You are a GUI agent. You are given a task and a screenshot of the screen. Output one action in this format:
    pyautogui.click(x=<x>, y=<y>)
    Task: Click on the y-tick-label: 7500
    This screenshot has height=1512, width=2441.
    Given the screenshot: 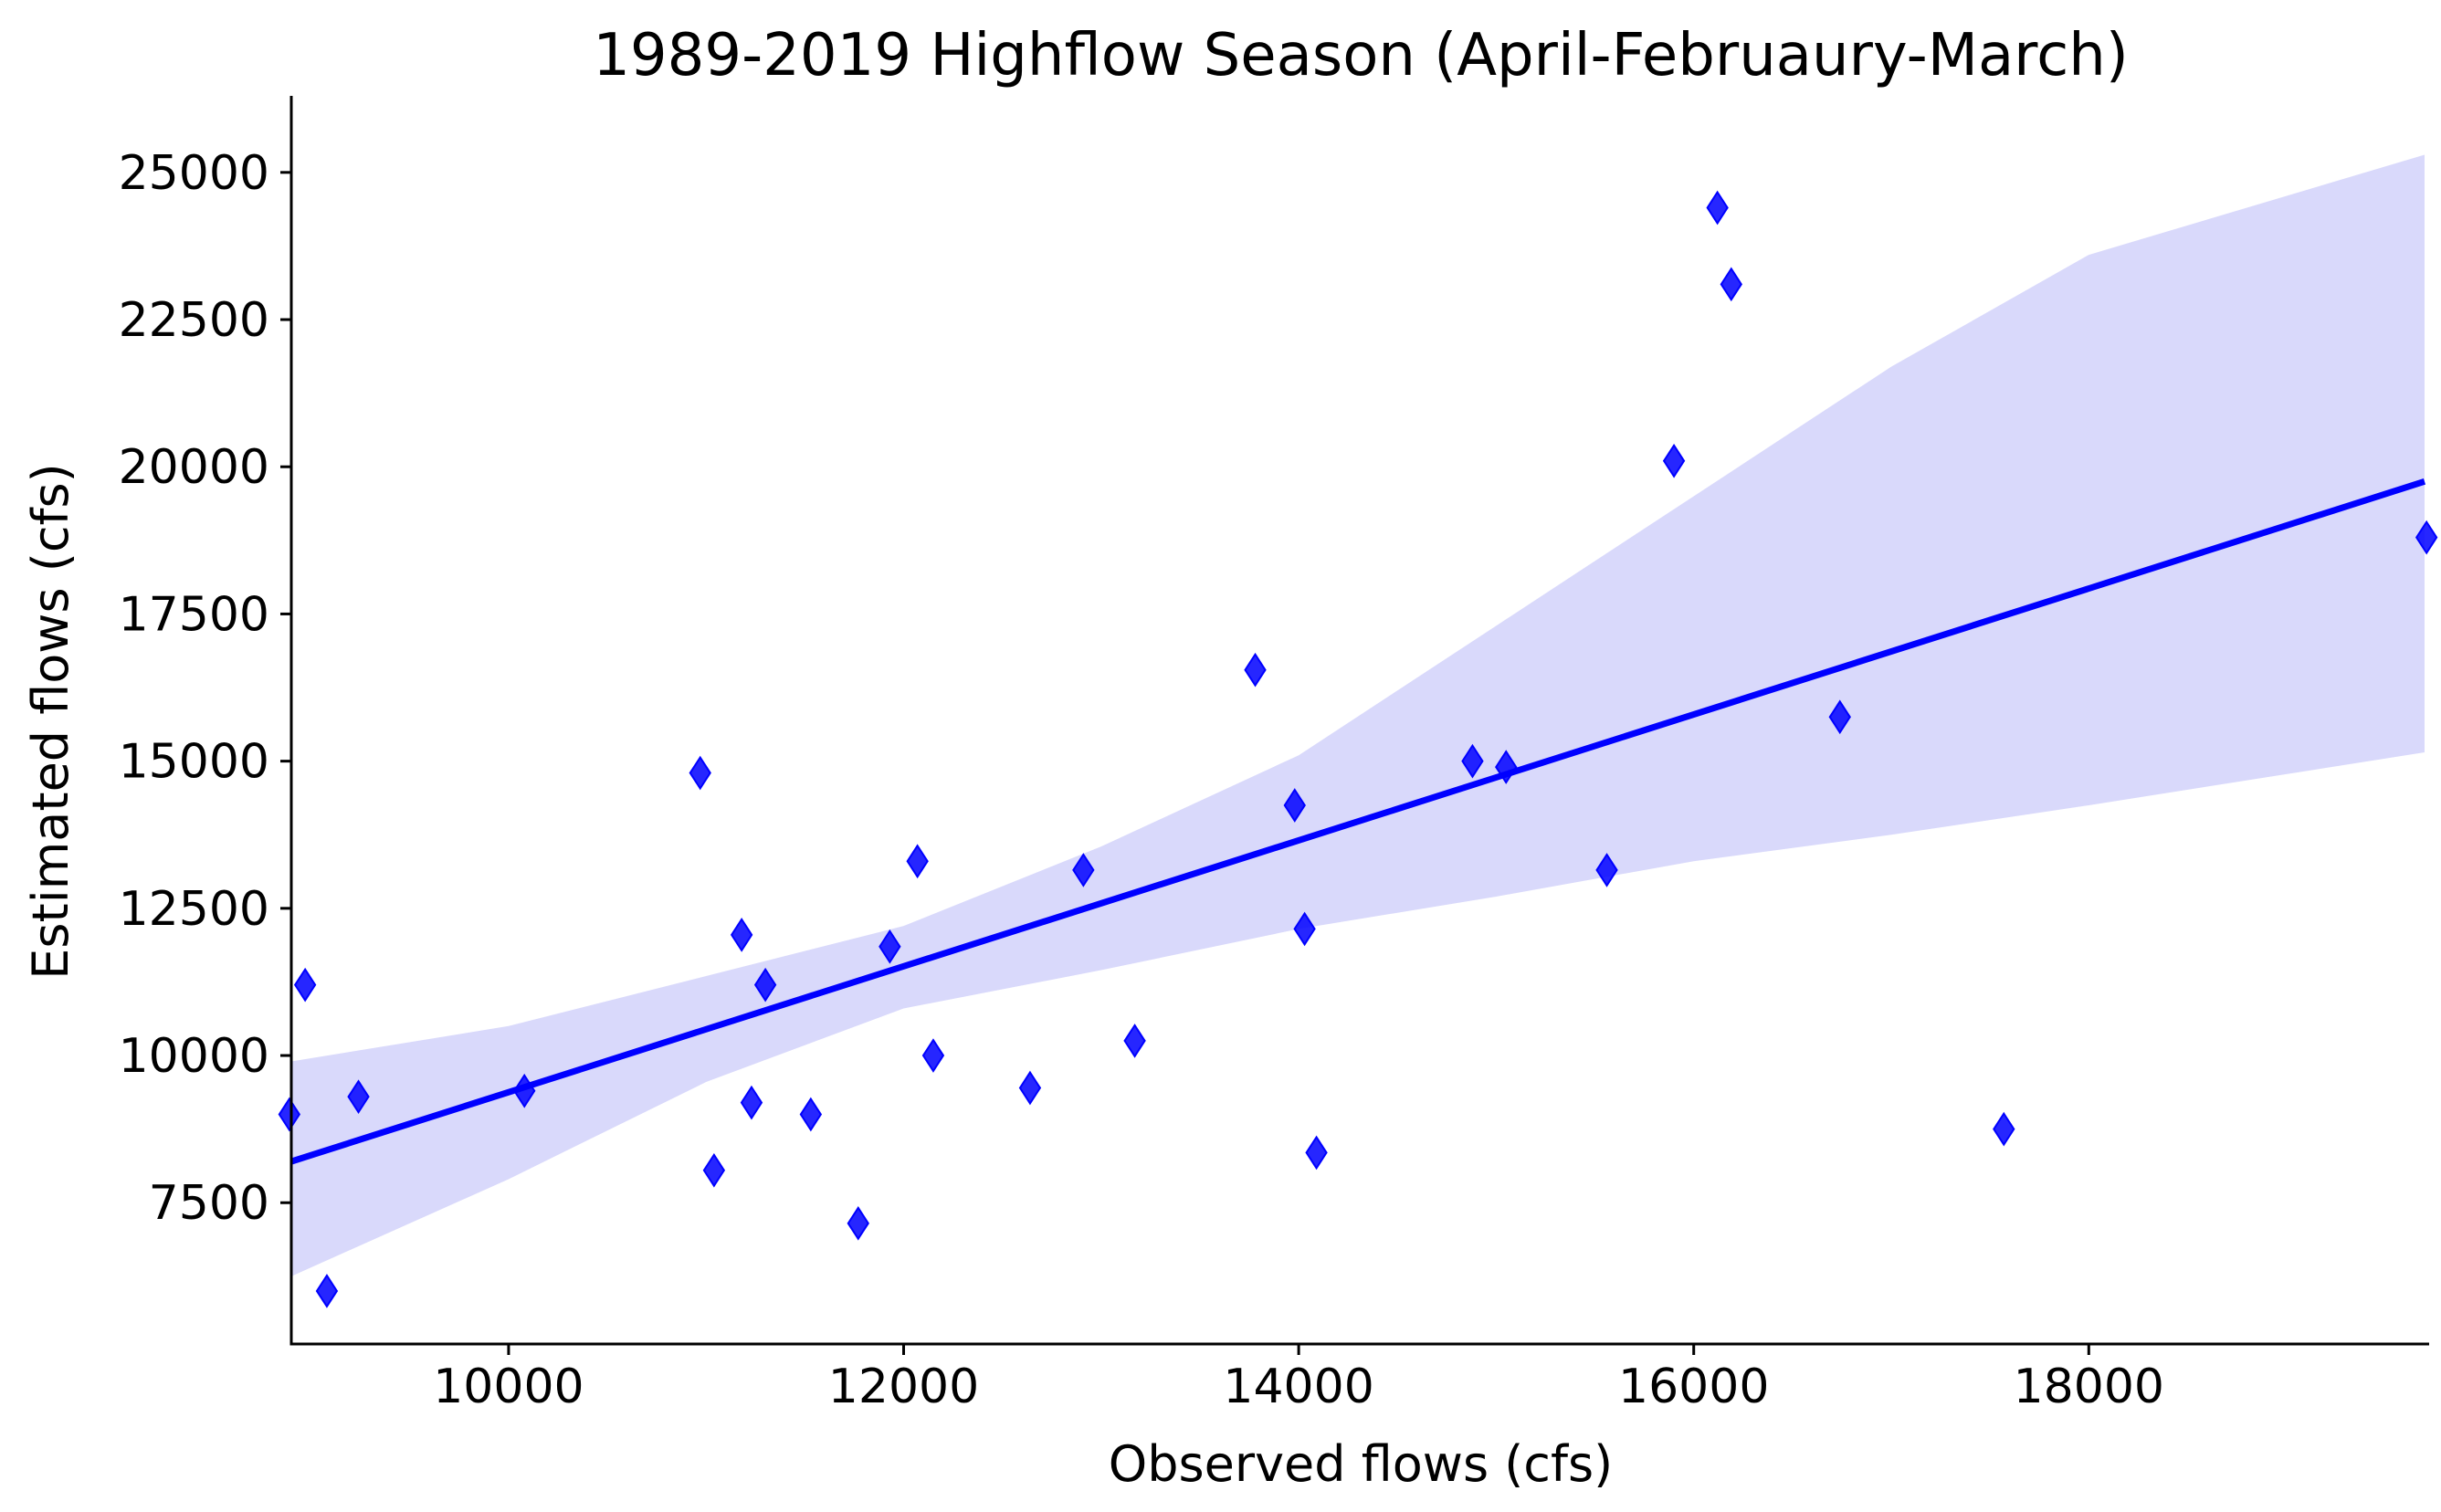 What is the action you would take?
    pyautogui.click(x=209, y=1203)
    